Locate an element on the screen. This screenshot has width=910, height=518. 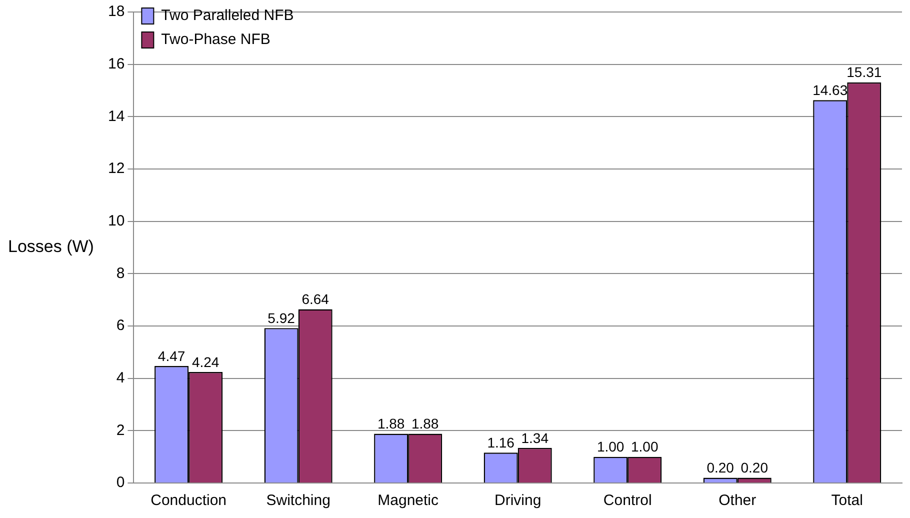
x-tick-label: Switching is located at coordinates (298, 501).